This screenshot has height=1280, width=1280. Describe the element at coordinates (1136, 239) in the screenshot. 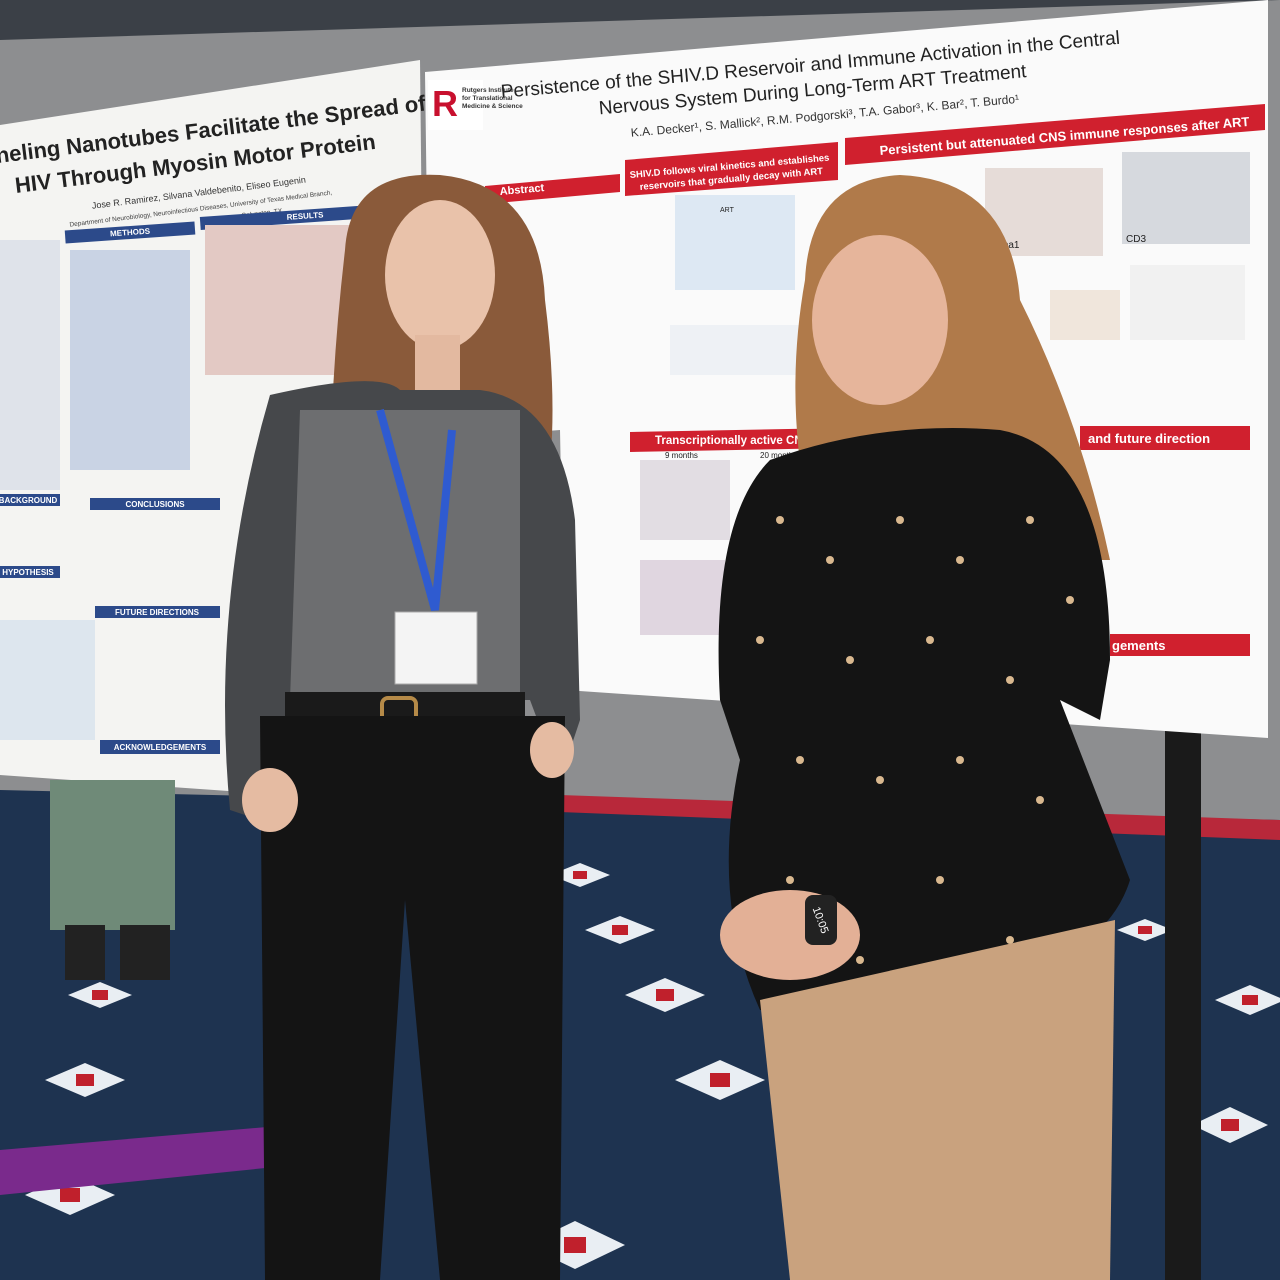

I see `panel-label: CD3` at that location.